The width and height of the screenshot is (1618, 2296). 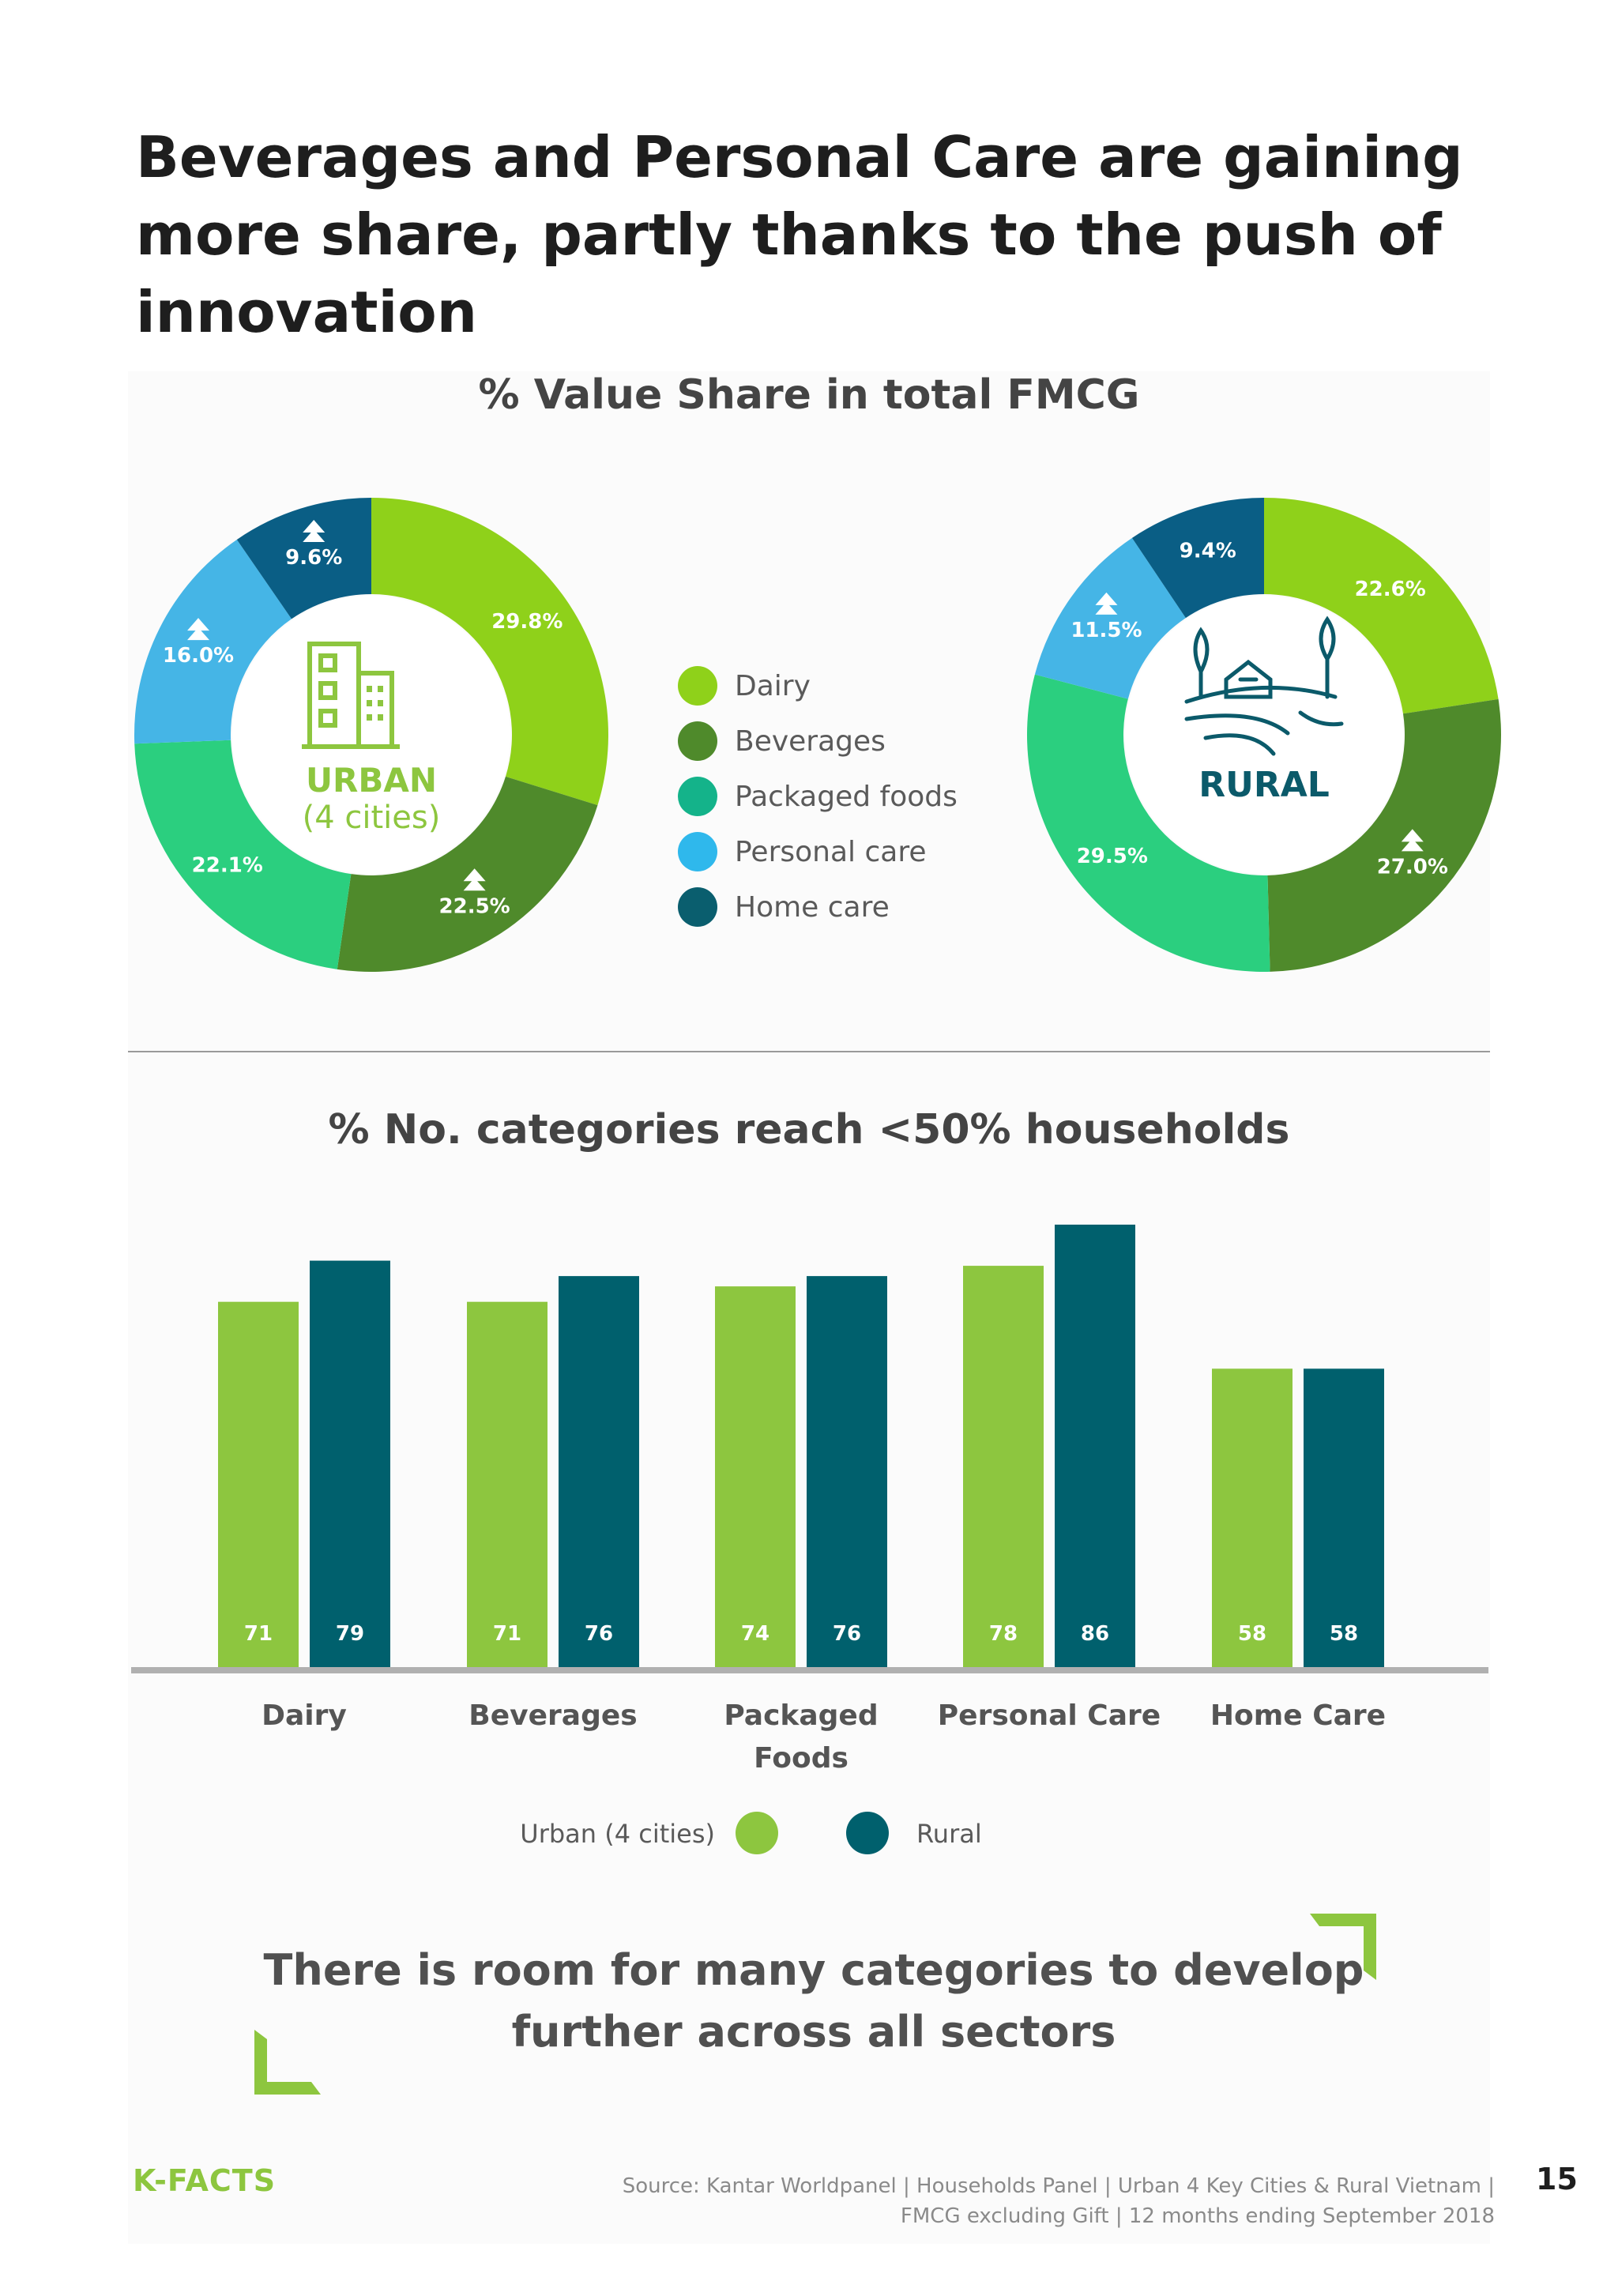 I want to click on legend-item-packaged-foods: Packaged foods, so click(x=818, y=796).